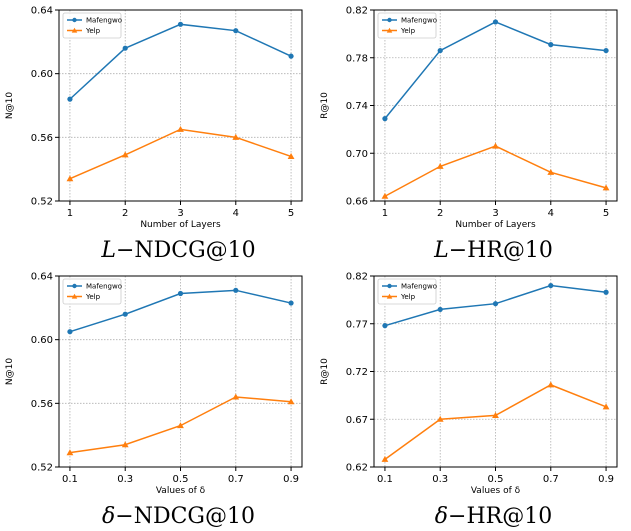 This screenshot has width=631, height=531. What do you see at coordinates (357, 154) in the screenshot?
I see `y-tick-label: 0.70` at bounding box center [357, 154].